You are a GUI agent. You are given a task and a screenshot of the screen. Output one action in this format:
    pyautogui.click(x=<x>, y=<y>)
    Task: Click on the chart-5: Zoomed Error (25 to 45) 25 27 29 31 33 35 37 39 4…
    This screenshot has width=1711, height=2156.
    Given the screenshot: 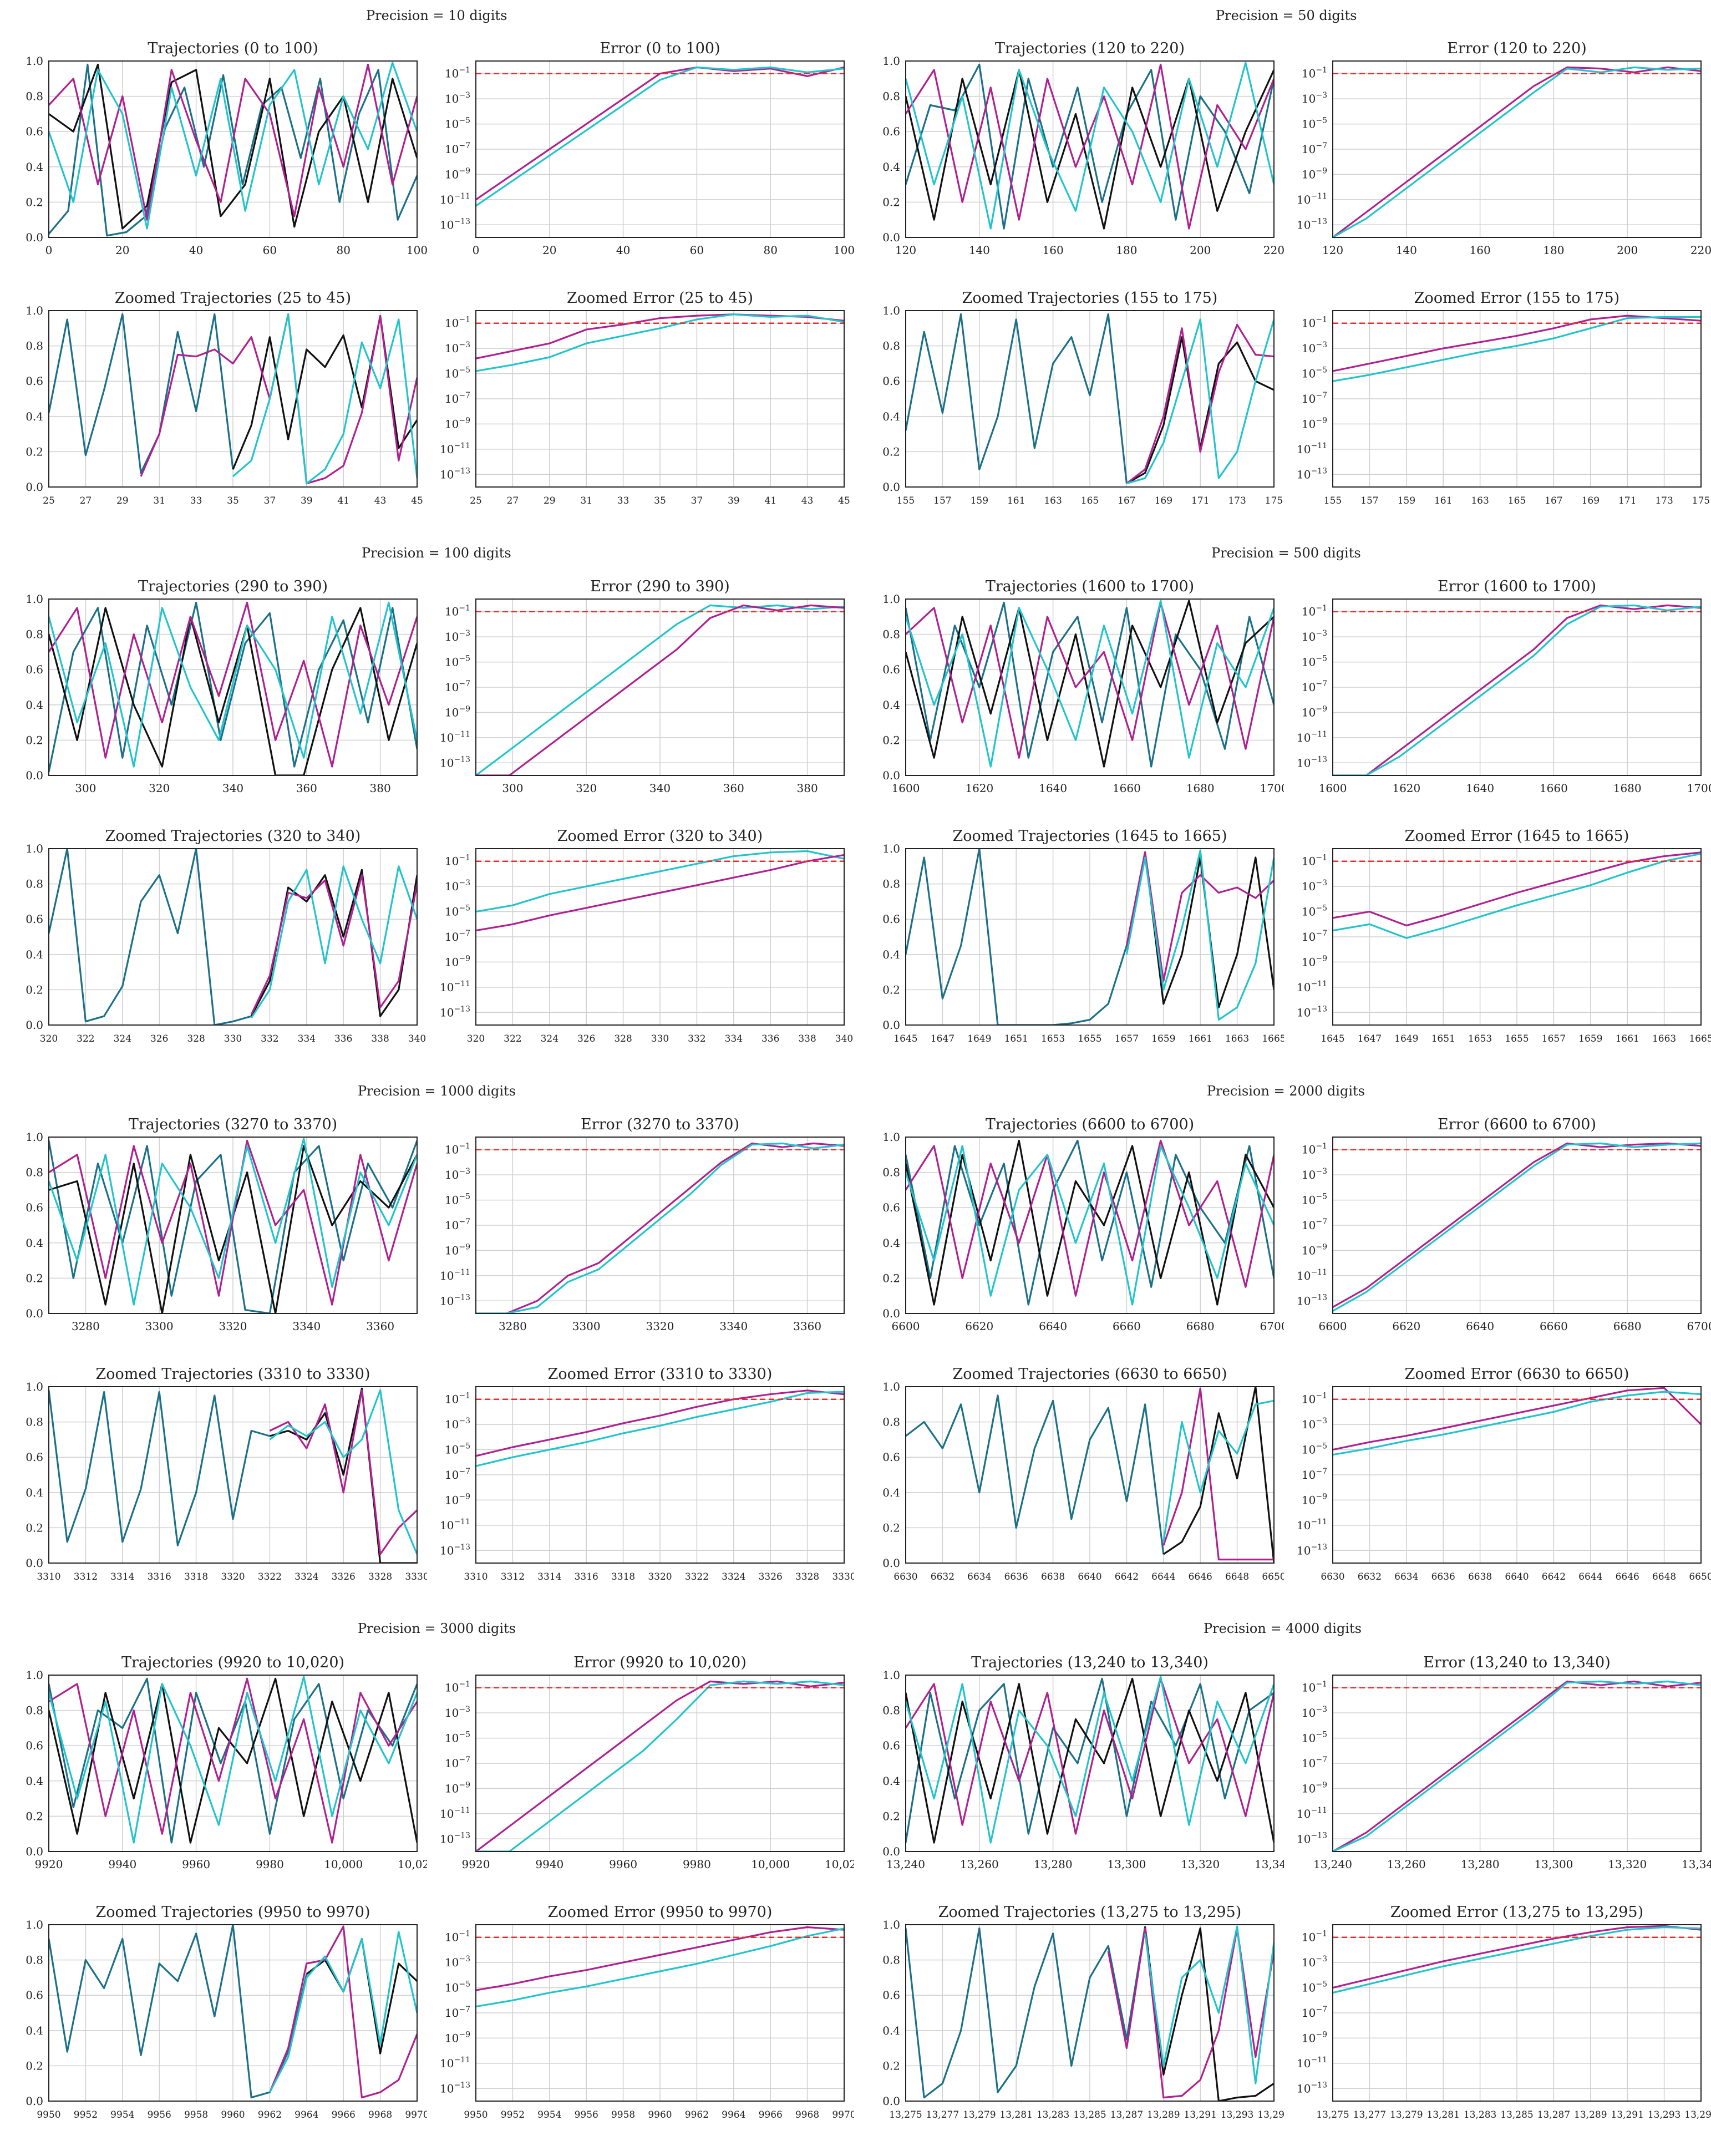 What is the action you would take?
    pyautogui.click(x=645, y=398)
    